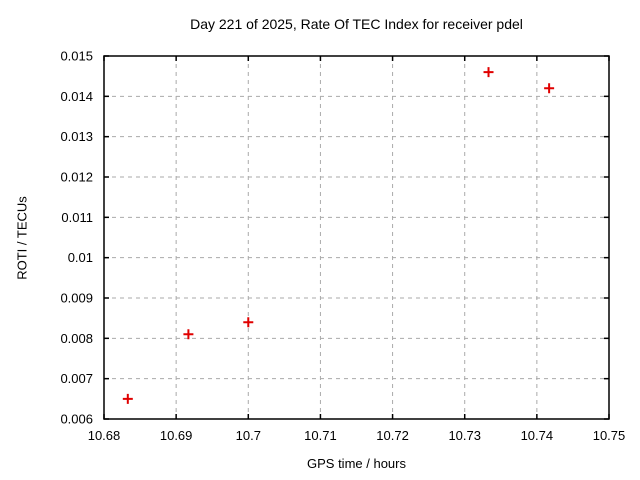 This screenshot has width=640, height=480. Describe the element at coordinates (76, 378) in the screenshot. I see `y-tick-label: 0.007` at that location.